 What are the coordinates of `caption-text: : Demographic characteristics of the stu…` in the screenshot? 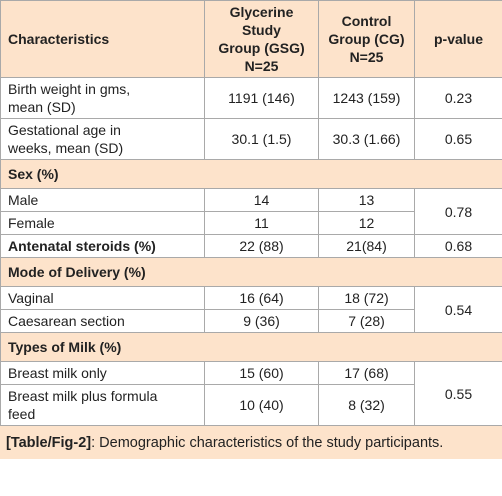 It's located at (267, 442).